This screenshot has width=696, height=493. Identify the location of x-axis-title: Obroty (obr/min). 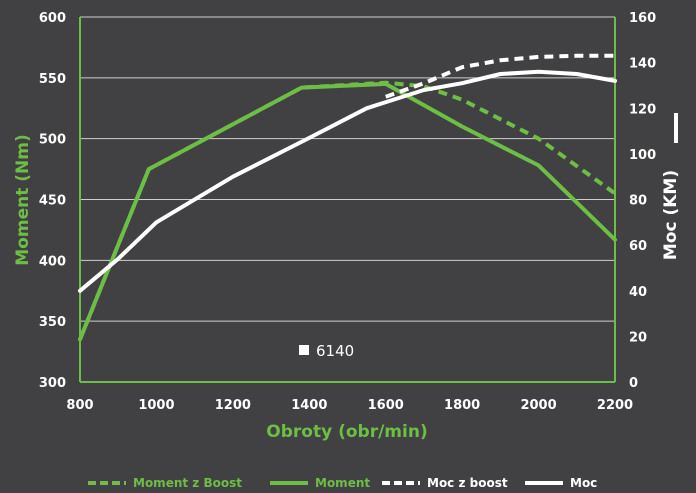
(346, 432).